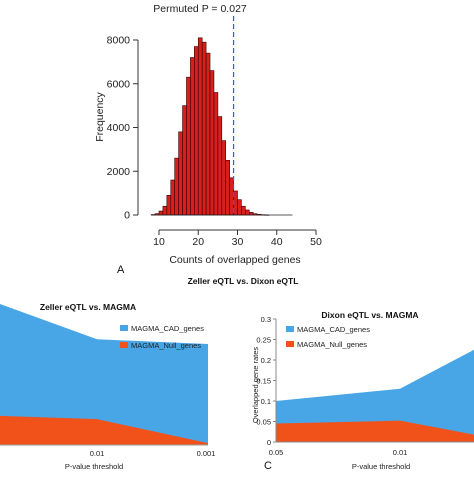  I want to click on zeller-null-genes-area, so click(104, 430).